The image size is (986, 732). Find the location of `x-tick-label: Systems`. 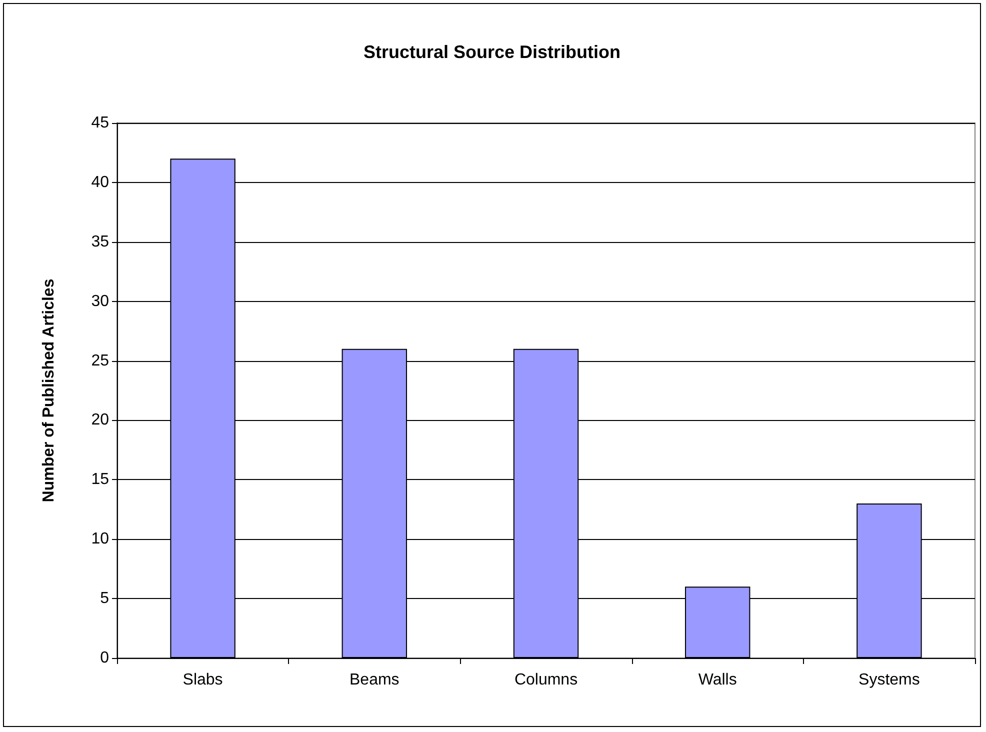

x-tick-label: Systems is located at coordinates (889, 680).